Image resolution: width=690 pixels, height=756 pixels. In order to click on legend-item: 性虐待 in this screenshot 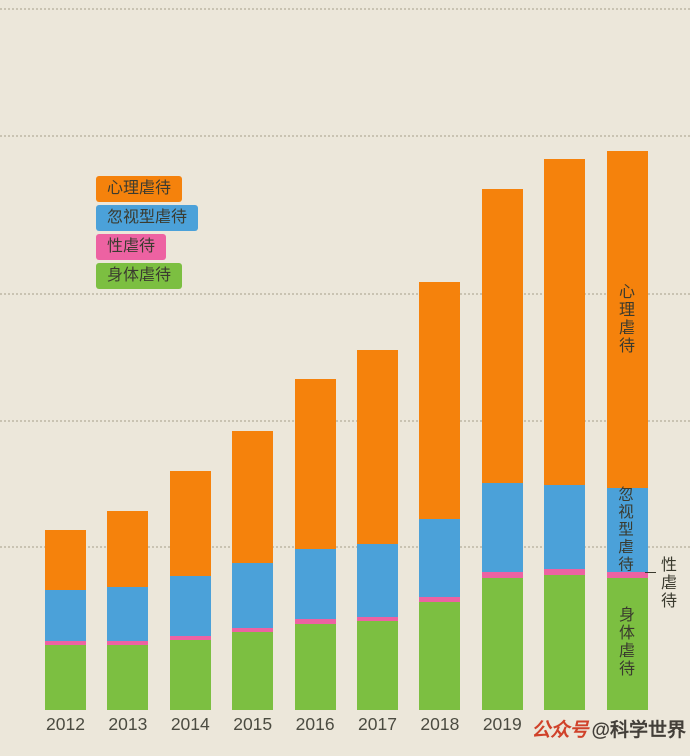, I will do `click(131, 247)`.